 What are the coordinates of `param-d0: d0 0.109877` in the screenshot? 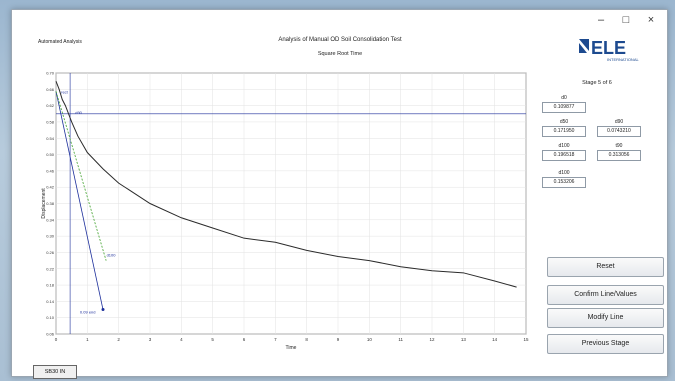 It's located at (564, 104).